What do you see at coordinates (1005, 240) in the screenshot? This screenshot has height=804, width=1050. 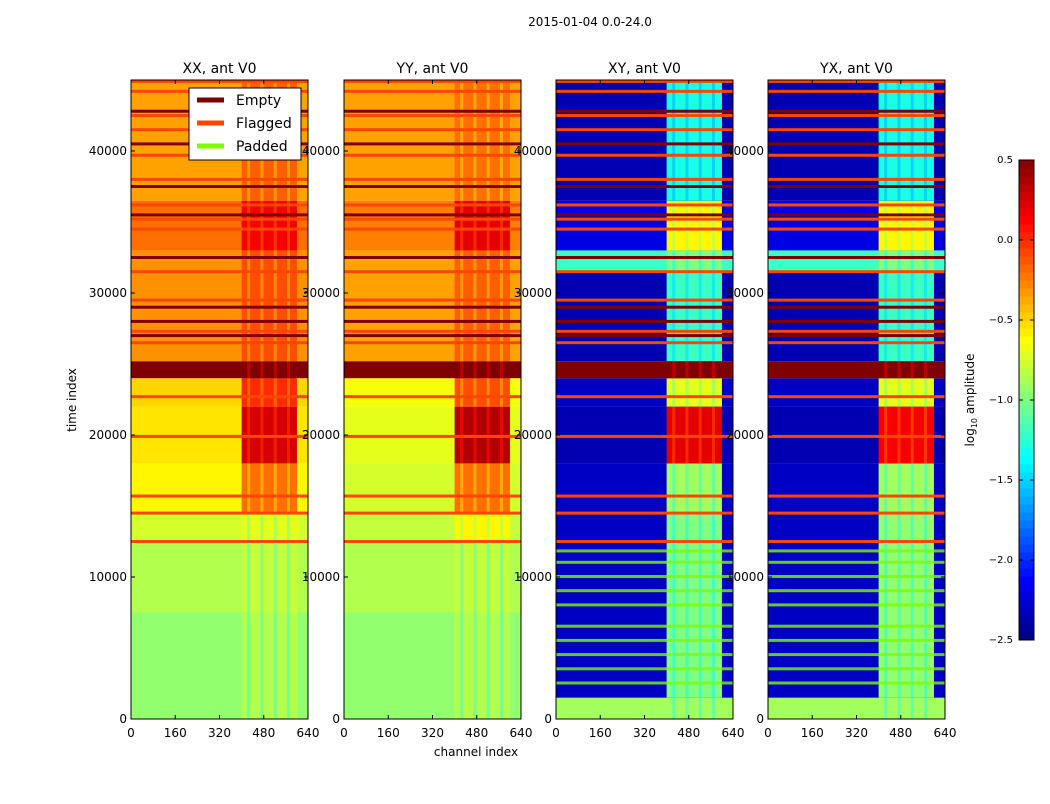 I see `colorbar-tick-label: 0.0` at bounding box center [1005, 240].